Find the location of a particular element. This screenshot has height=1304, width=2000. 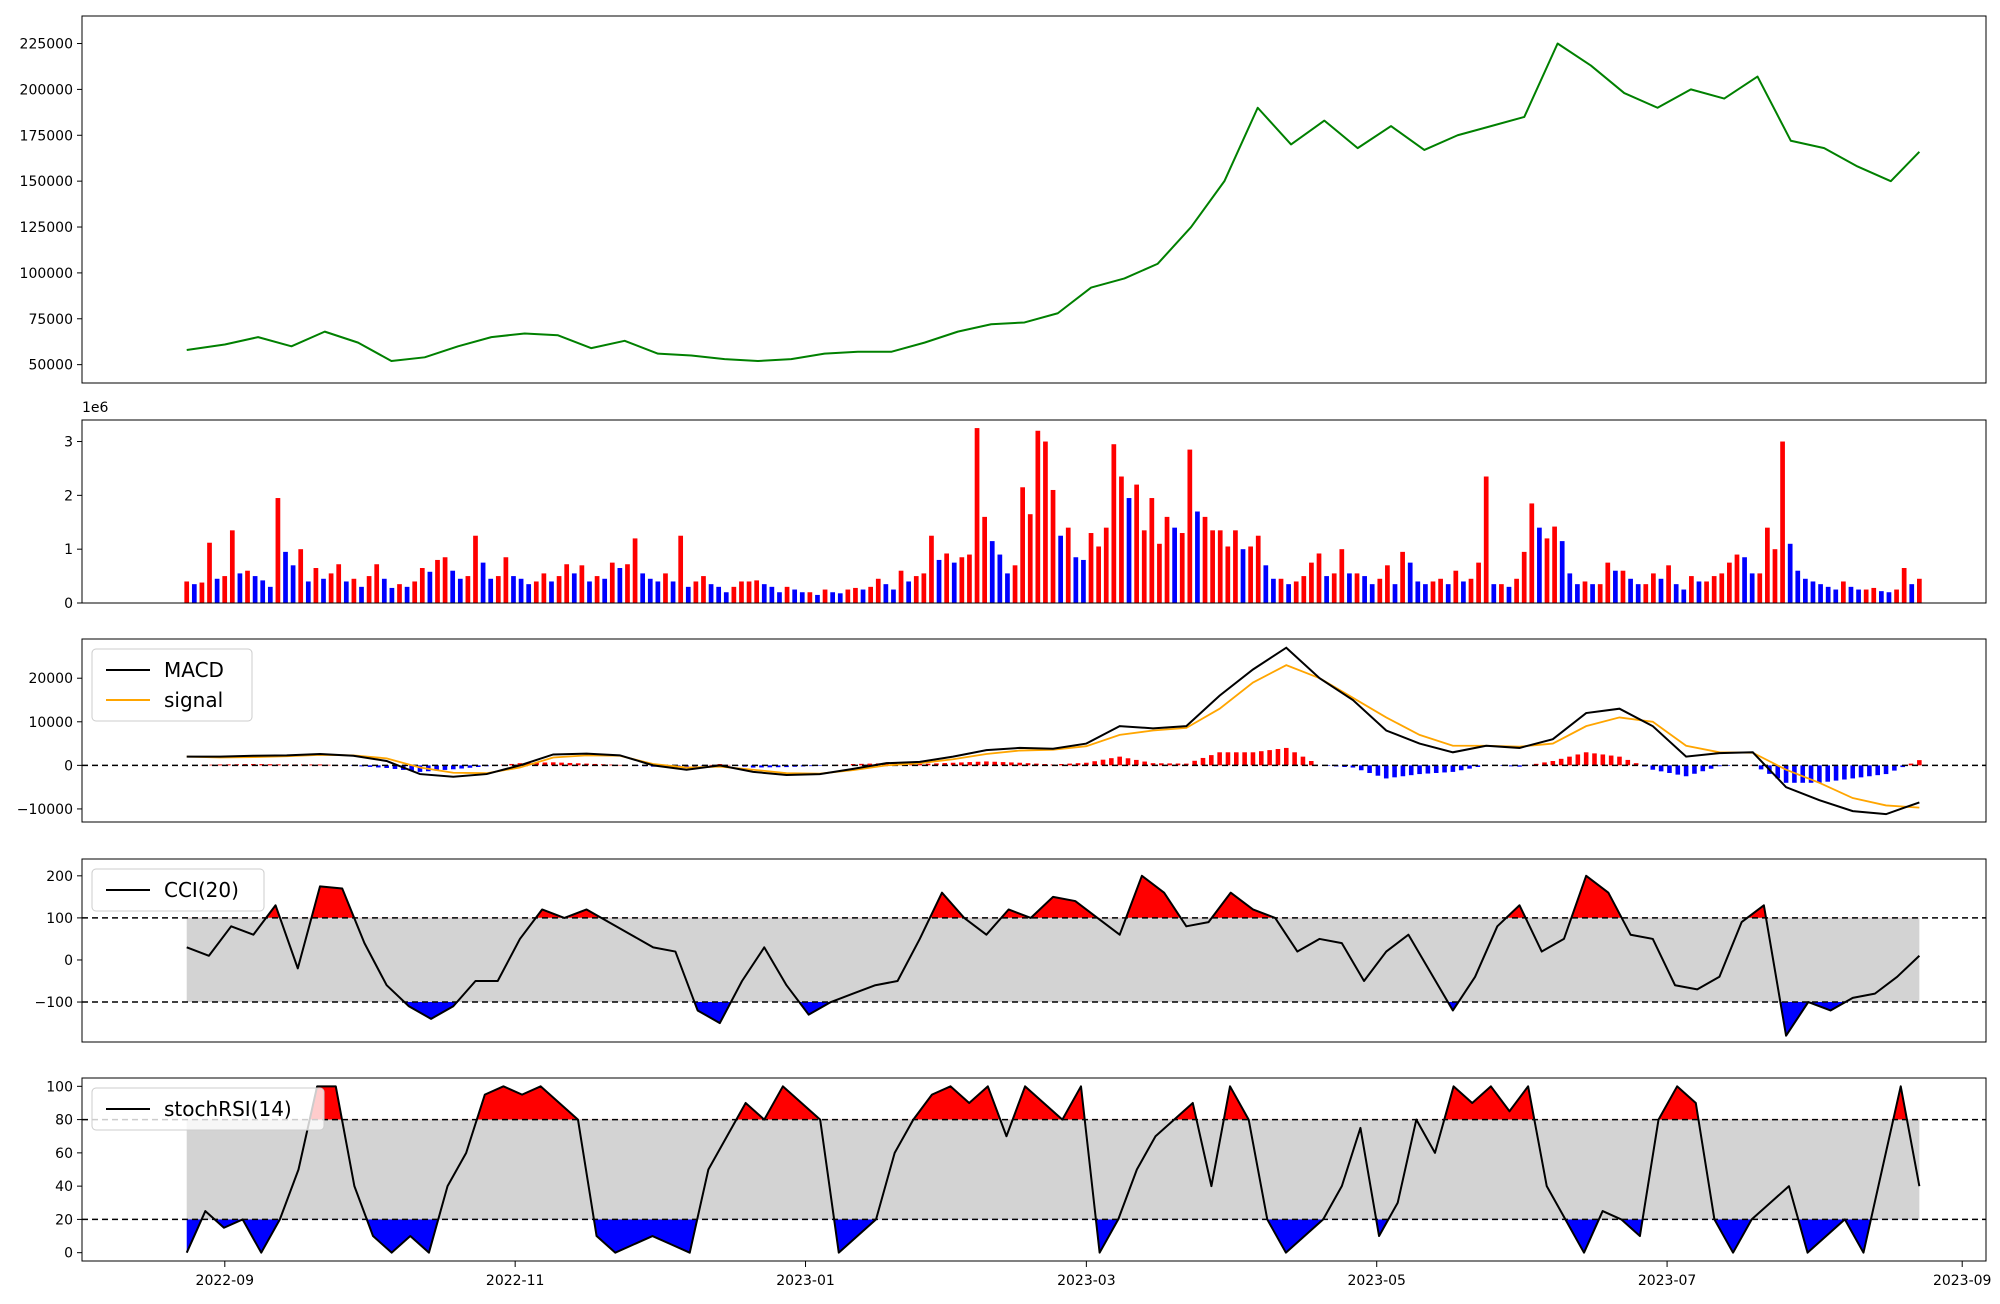

signal-line is located at coordinates (1053, 736).